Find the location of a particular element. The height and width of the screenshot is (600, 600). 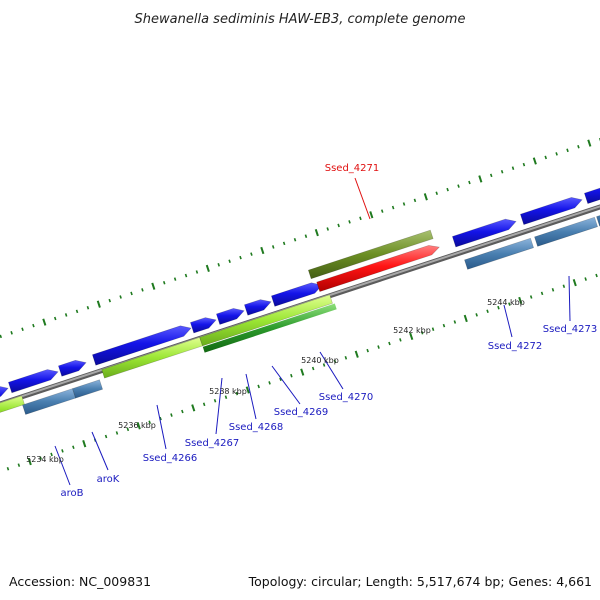

gene-label-arok: aroK is located at coordinates (108, 479).